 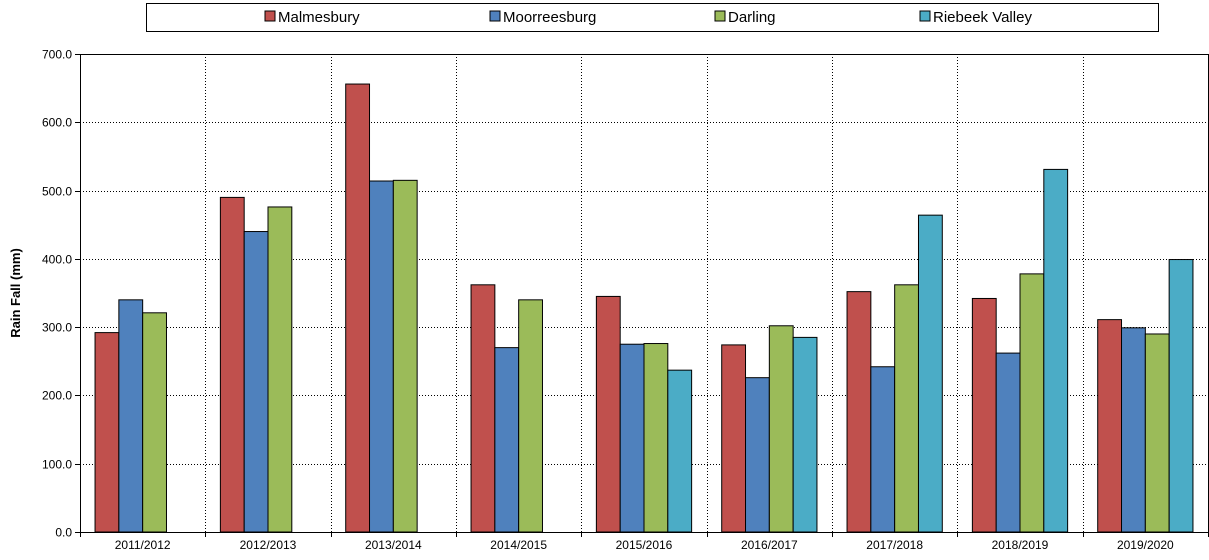 What do you see at coordinates (549, 17) in the screenshot?
I see `legend-label: Moorreesburg` at bounding box center [549, 17].